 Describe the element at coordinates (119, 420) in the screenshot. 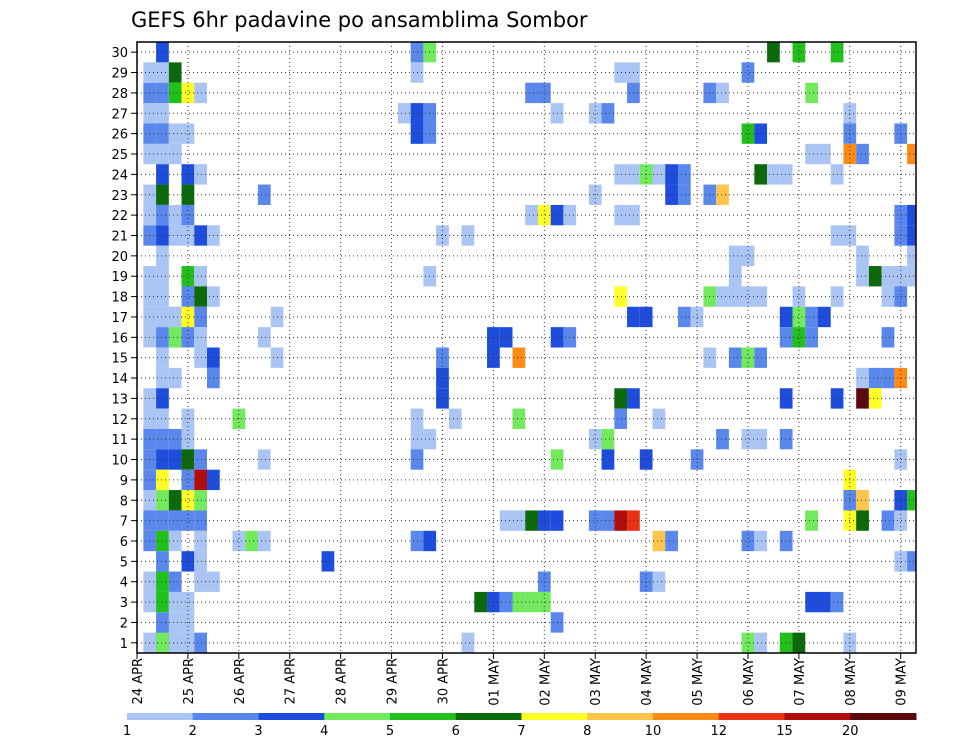

I see `y-tick-label: 12` at that location.